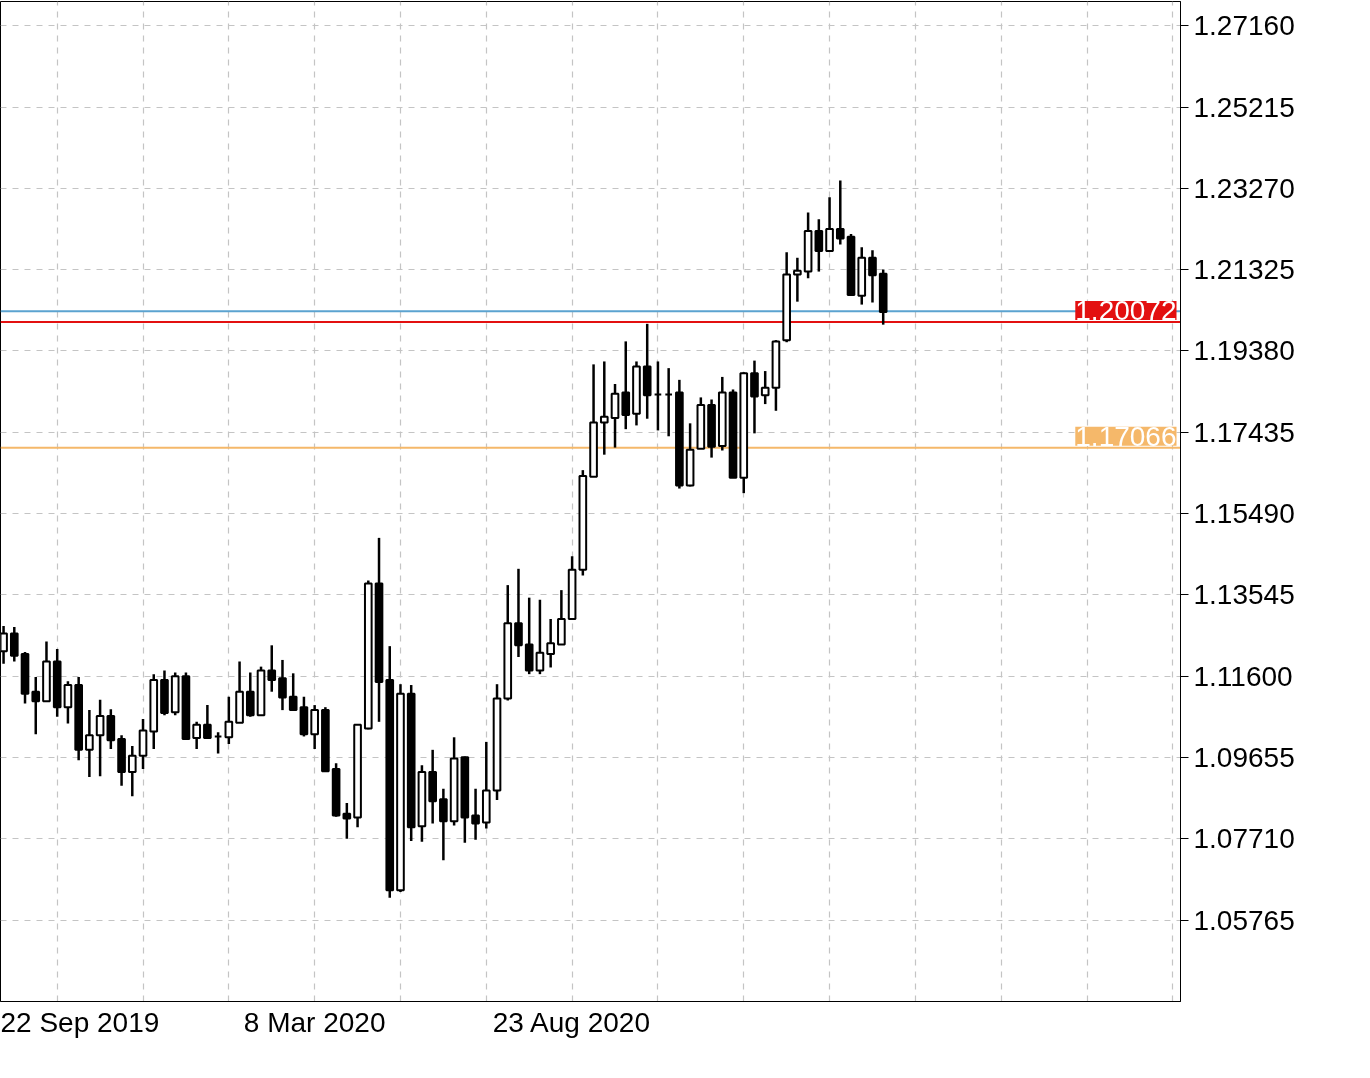 Image resolution: width=1370 pixels, height=1078 pixels. What do you see at coordinates (80, 1022) in the screenshot?
I see `x-tick-label: 22 Sep 2019` at bounding box center [80, 1022].